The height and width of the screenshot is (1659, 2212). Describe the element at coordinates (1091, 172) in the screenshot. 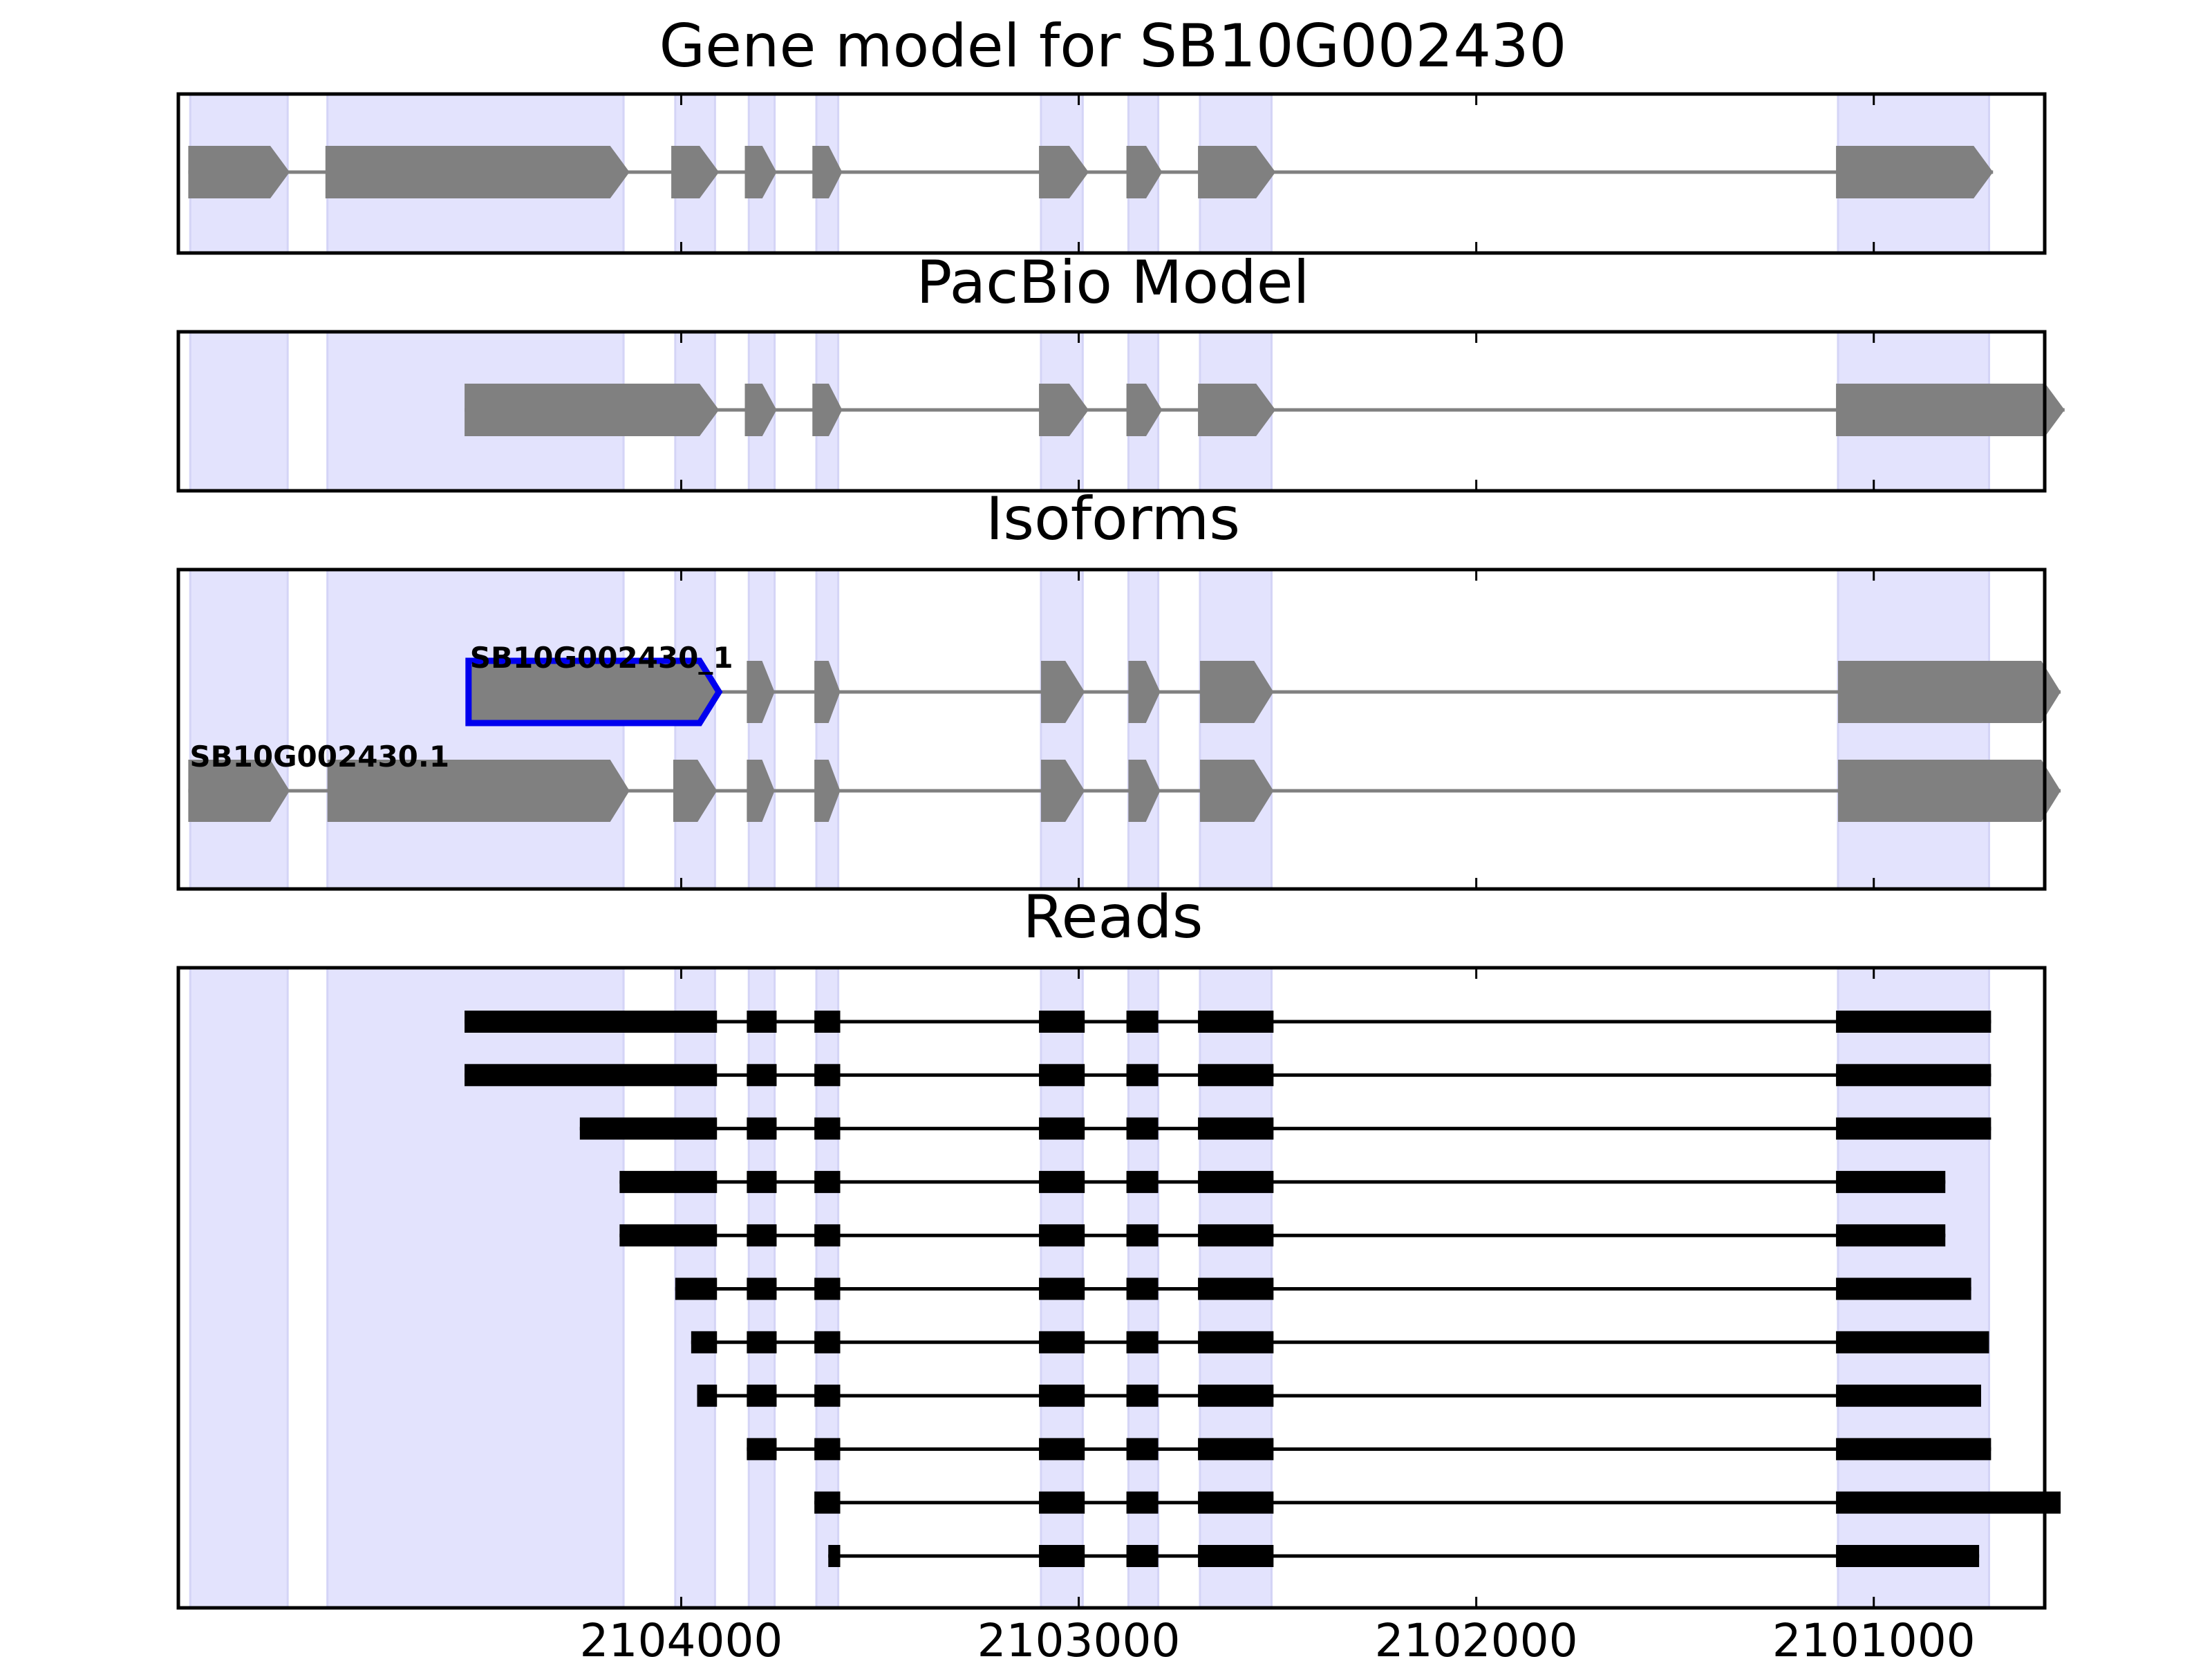

I see `gene-model-track` at that location.